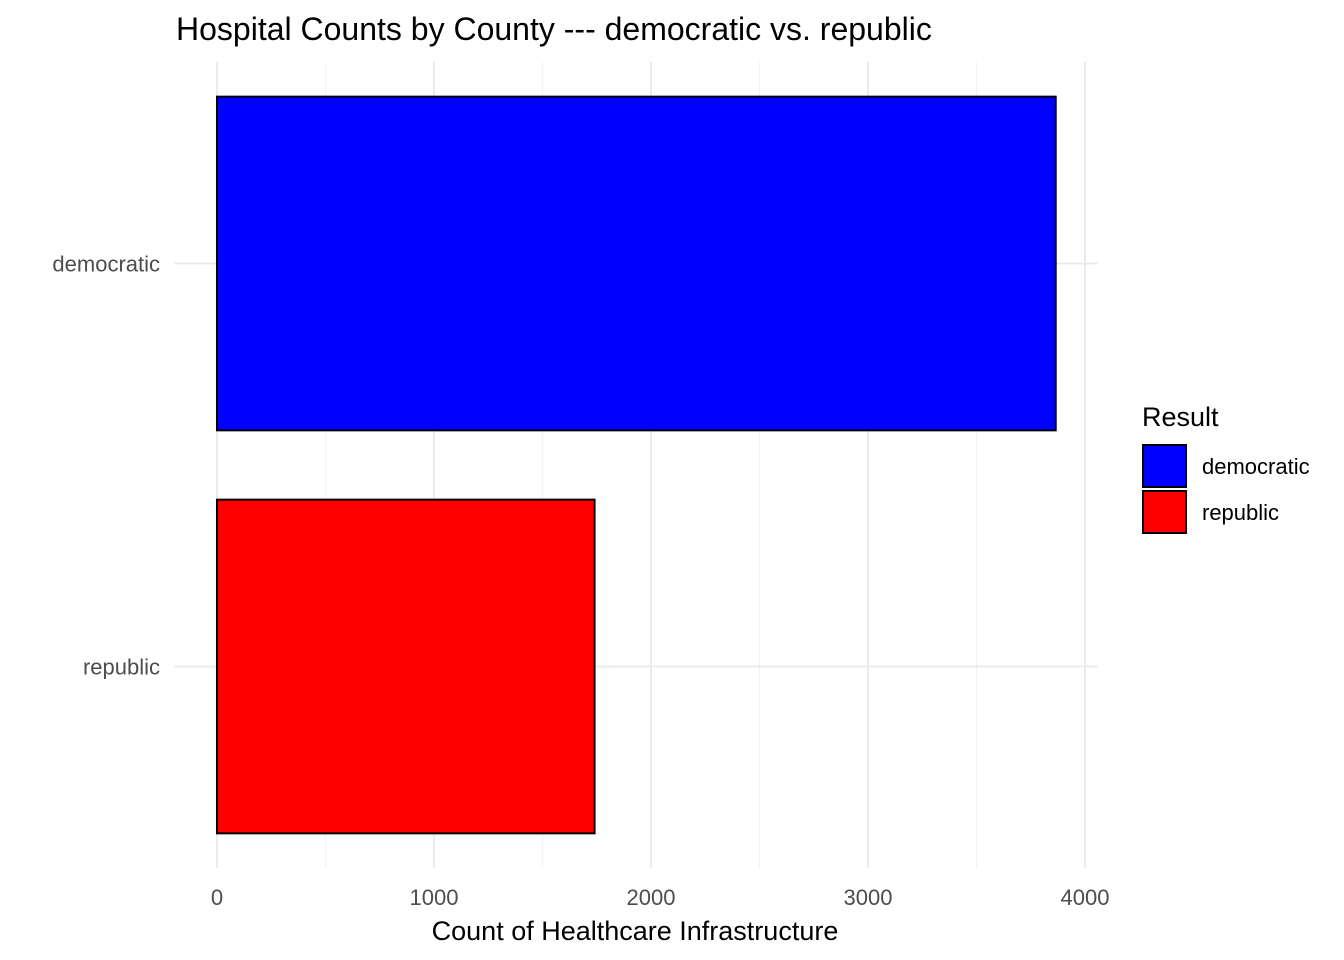 The image size is (1344, 960). I want to click on y-tick-label: democratic, so click(106, 264).